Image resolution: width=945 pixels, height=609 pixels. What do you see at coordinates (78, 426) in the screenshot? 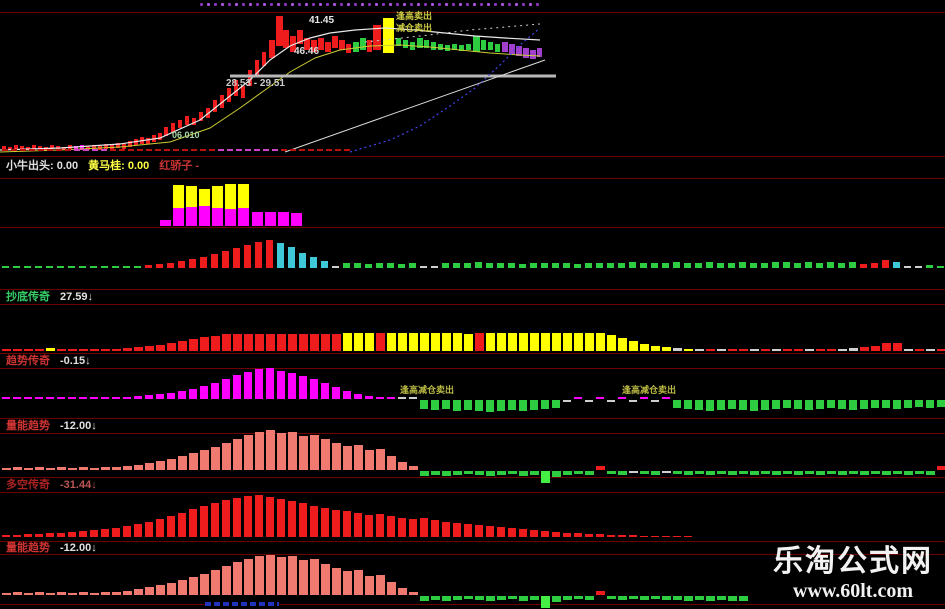
I see `indicator-label-segment: -12.00↓` at bounding box center [78, 426].